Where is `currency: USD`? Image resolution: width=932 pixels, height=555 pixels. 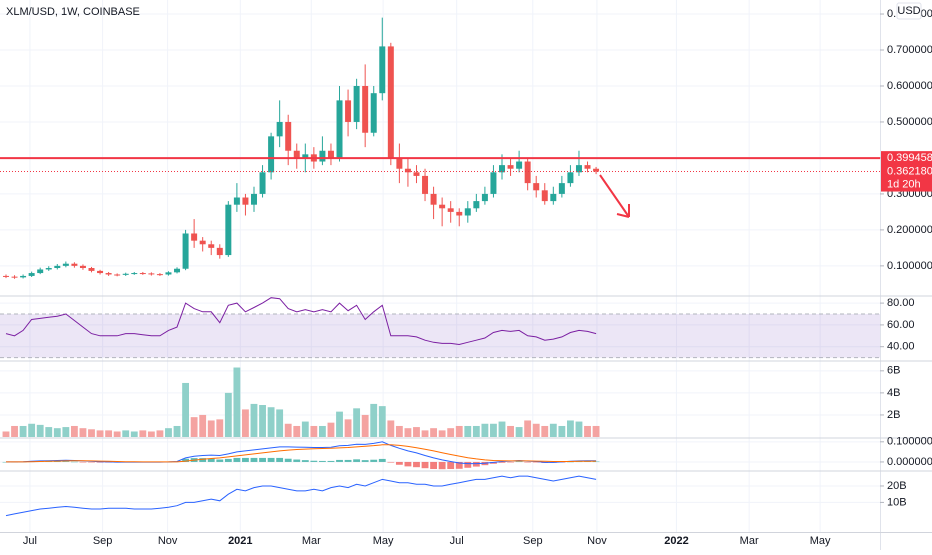 currency: USD is located at coordinates (908, 11).